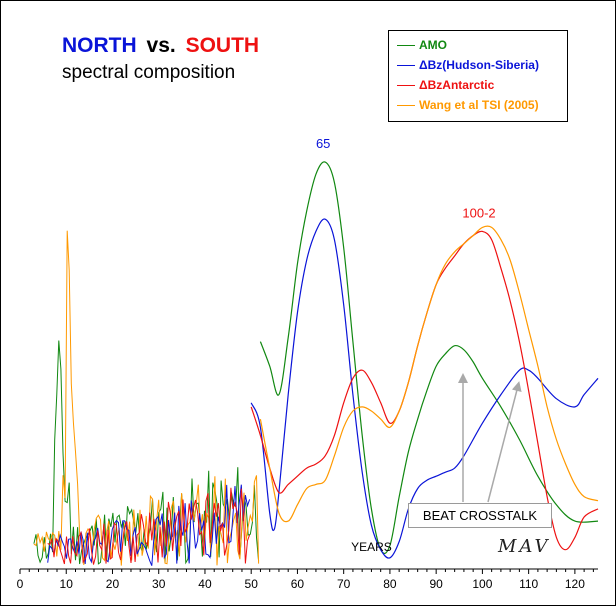 This screenshot has height=606, width=616. I want to click on x-tick-label: 20, so click(113, 584).